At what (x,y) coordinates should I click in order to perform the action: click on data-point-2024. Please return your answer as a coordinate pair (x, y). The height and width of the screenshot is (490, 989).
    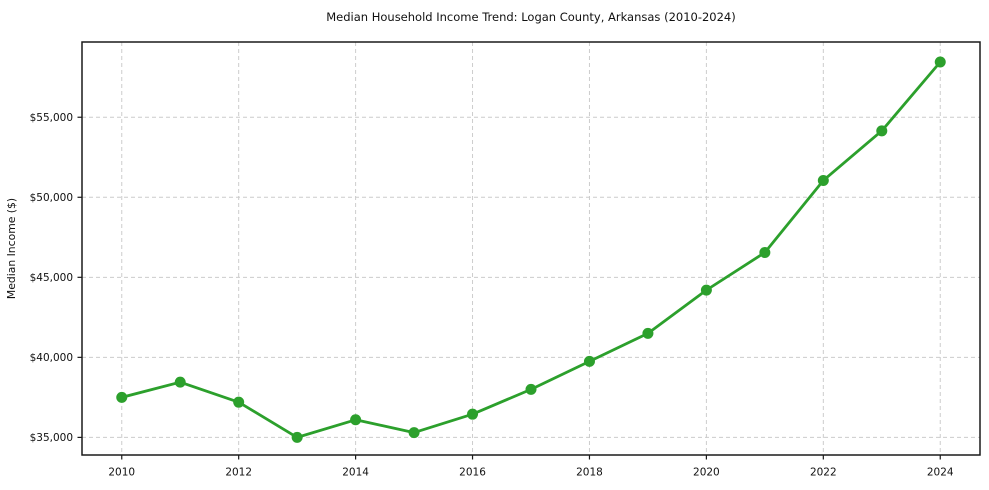
    Looking at the image, I should click on (940, 62).